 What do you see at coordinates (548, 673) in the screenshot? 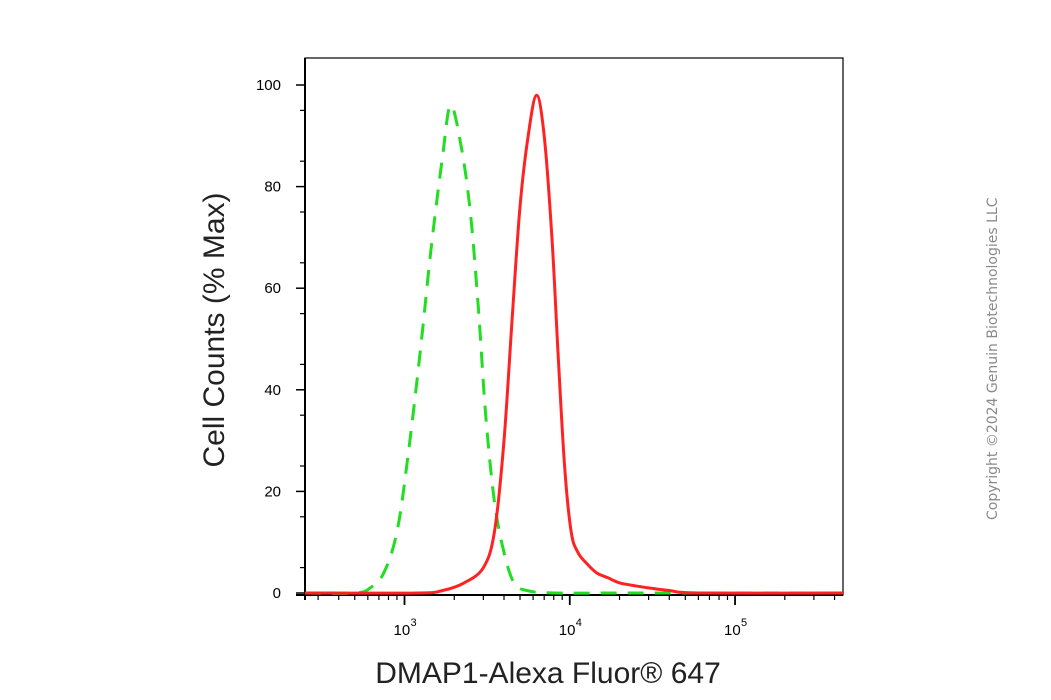
I see `x-axis-title: DMAP1-Alexa Fluor® 647` at bounding box center [548, 673].